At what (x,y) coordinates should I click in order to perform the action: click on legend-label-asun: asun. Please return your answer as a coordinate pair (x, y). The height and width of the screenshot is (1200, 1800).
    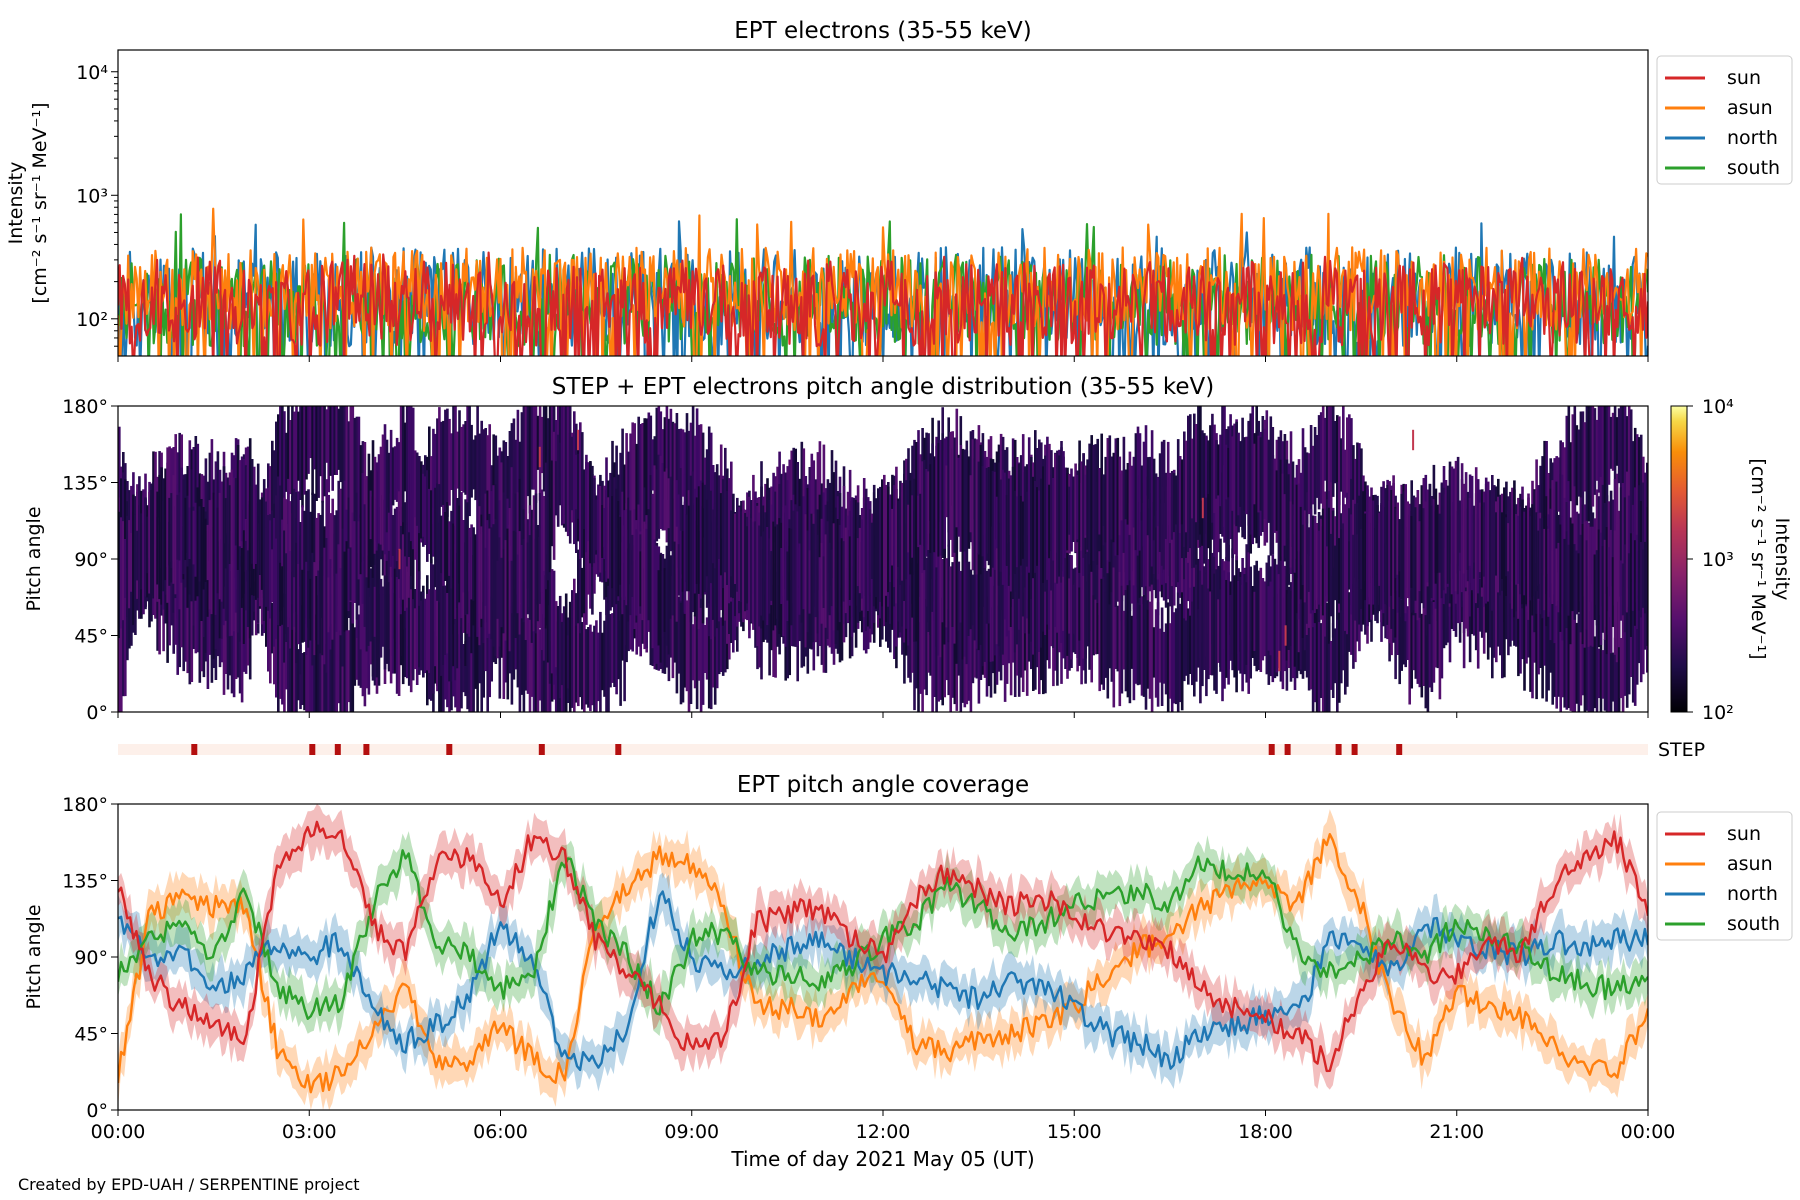
    Looking at the image, I should click on (1750, 864).